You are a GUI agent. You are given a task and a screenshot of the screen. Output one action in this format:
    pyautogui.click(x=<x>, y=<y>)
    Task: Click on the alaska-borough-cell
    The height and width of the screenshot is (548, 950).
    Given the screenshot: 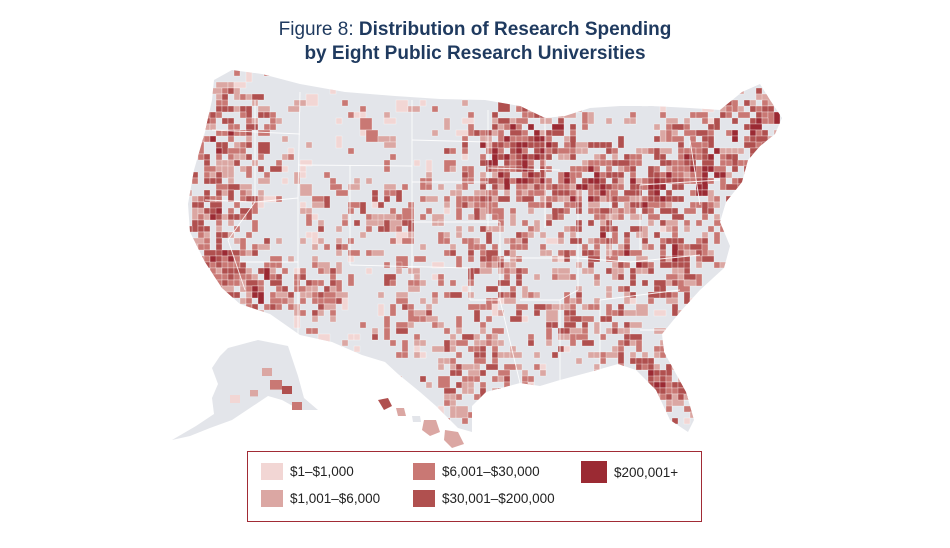 What is the action you would take?
    pyautogui.click(x=235, y=399)
    